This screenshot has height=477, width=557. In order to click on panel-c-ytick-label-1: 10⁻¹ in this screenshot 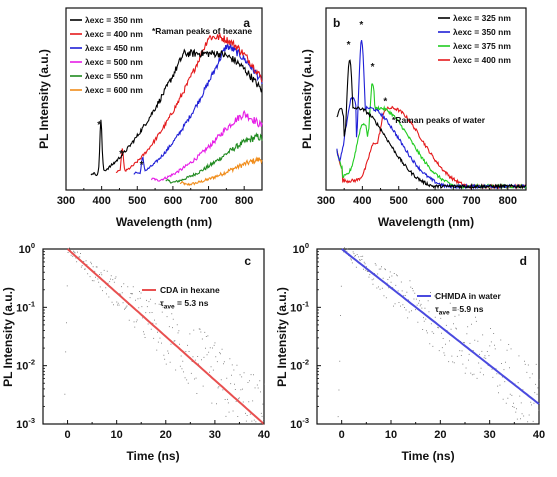, I will do `click(25, 306)`.